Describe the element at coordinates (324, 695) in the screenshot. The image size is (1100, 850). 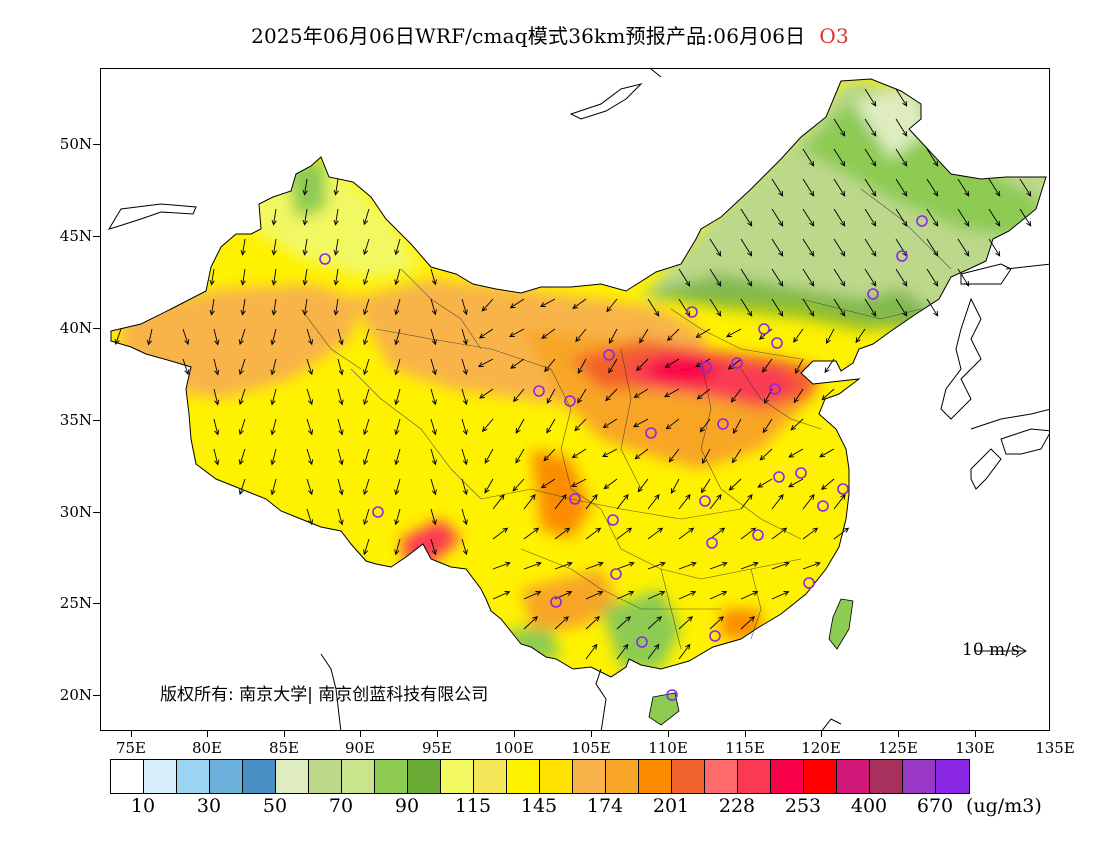
I see `copyright-text: 版权所有: 南京大学| 南京创蓝科技有限公司` at that location.